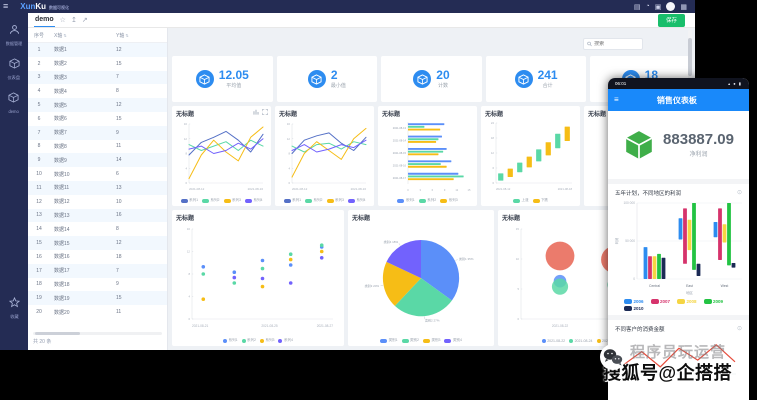  Describe the element at coordinates (597, 156) in the screenshot. I see `chart-card-hidden: 无标题` at that location.